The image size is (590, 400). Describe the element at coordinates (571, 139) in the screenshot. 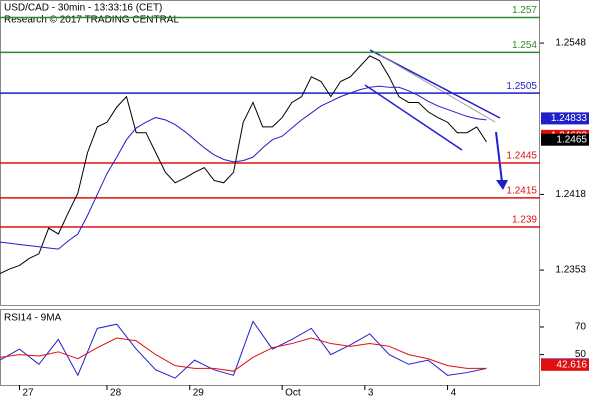

I see `price-tag-label: 1.2465` at that location.